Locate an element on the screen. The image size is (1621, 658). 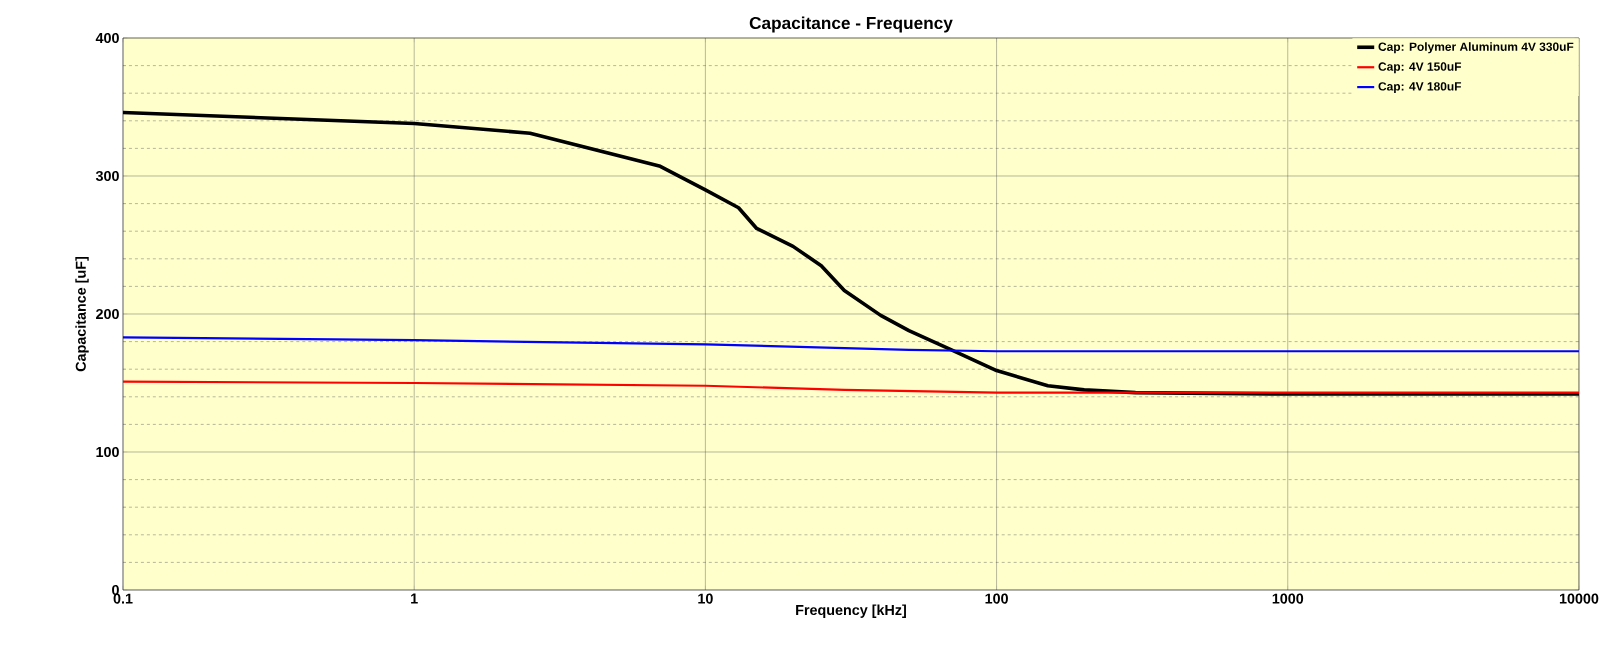
x-axis-title: Frequency [kHz] is located at coordinates (851, 611).